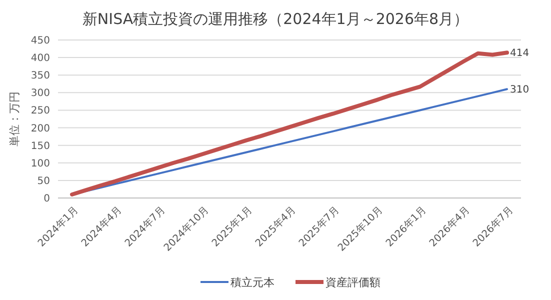 This screenshot has width=551, height=300. I want to click on y-tick-label: 250, so click(40, 111).